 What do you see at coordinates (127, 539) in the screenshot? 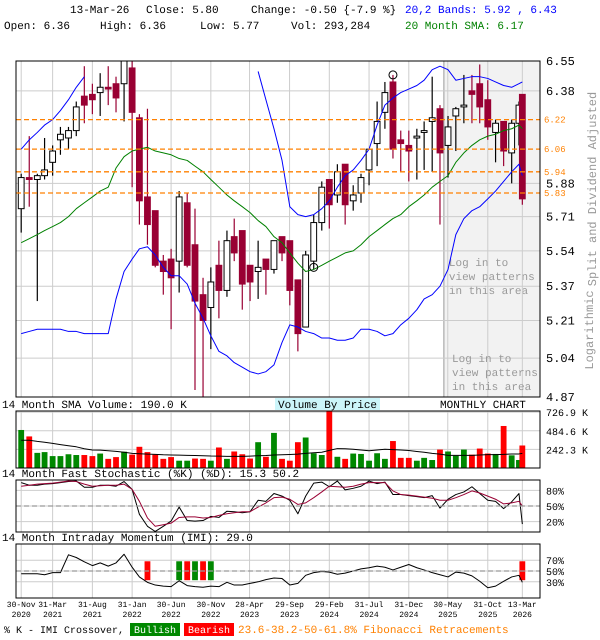
I see `chart-title: 14 Month Intraday Momentum (IMI): 29.0` at bounding box center [127, 539].